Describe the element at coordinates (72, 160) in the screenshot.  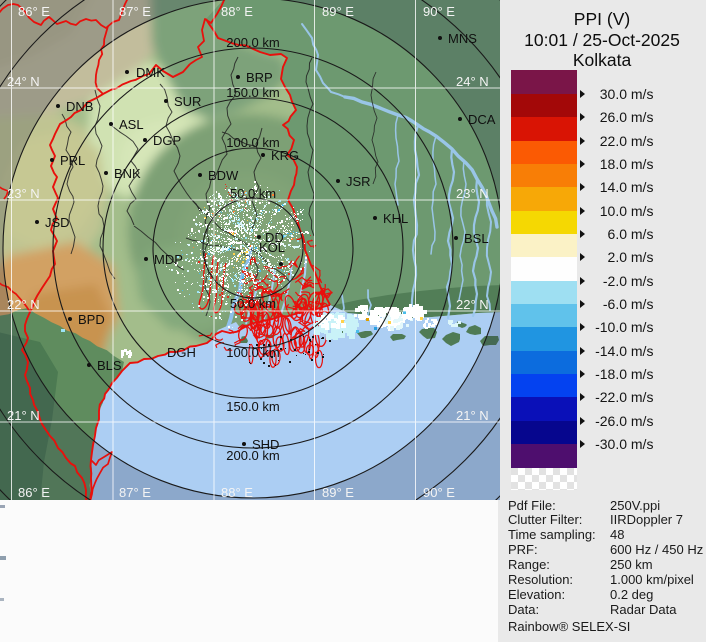
I see `svg-text: PRL` at that location.